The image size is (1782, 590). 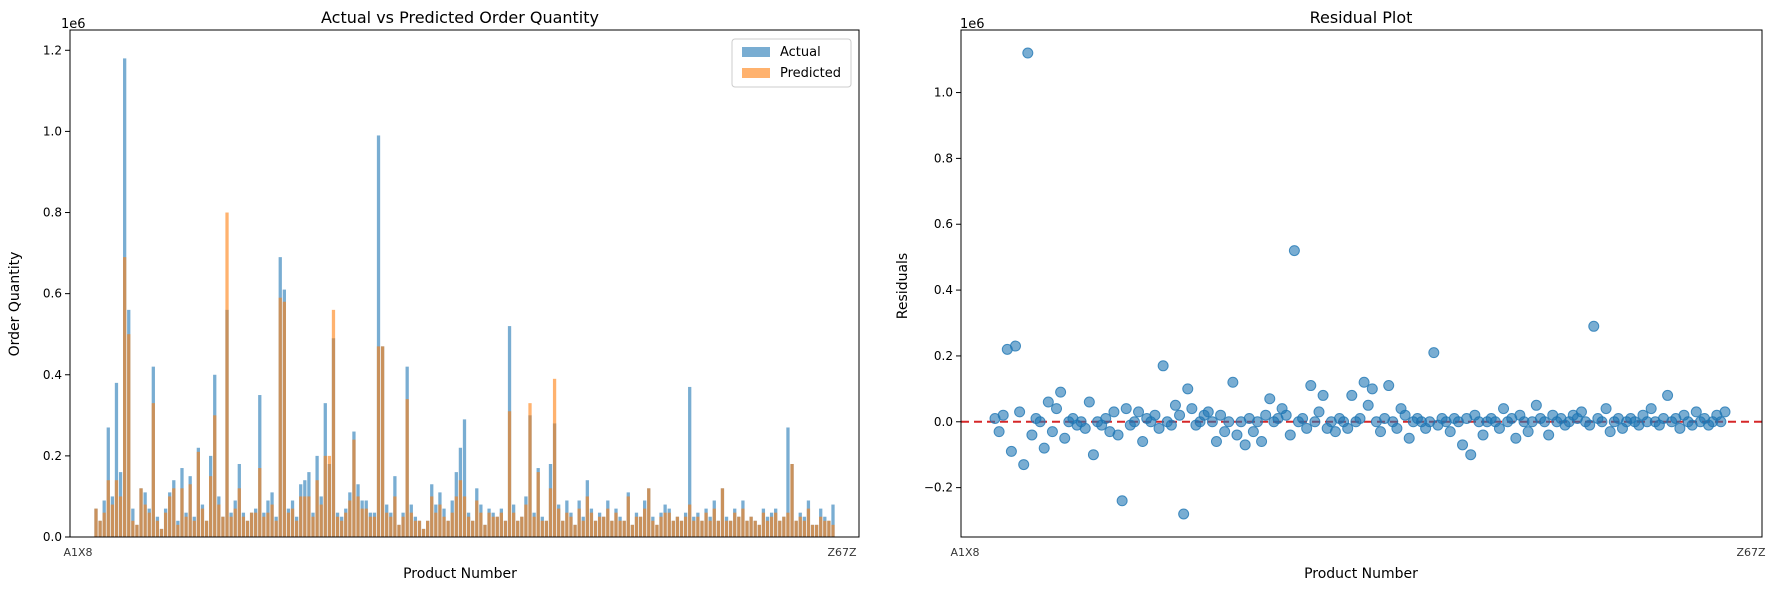 I want to click on y-tick-label: 0.0, so click(x=52, y=537).